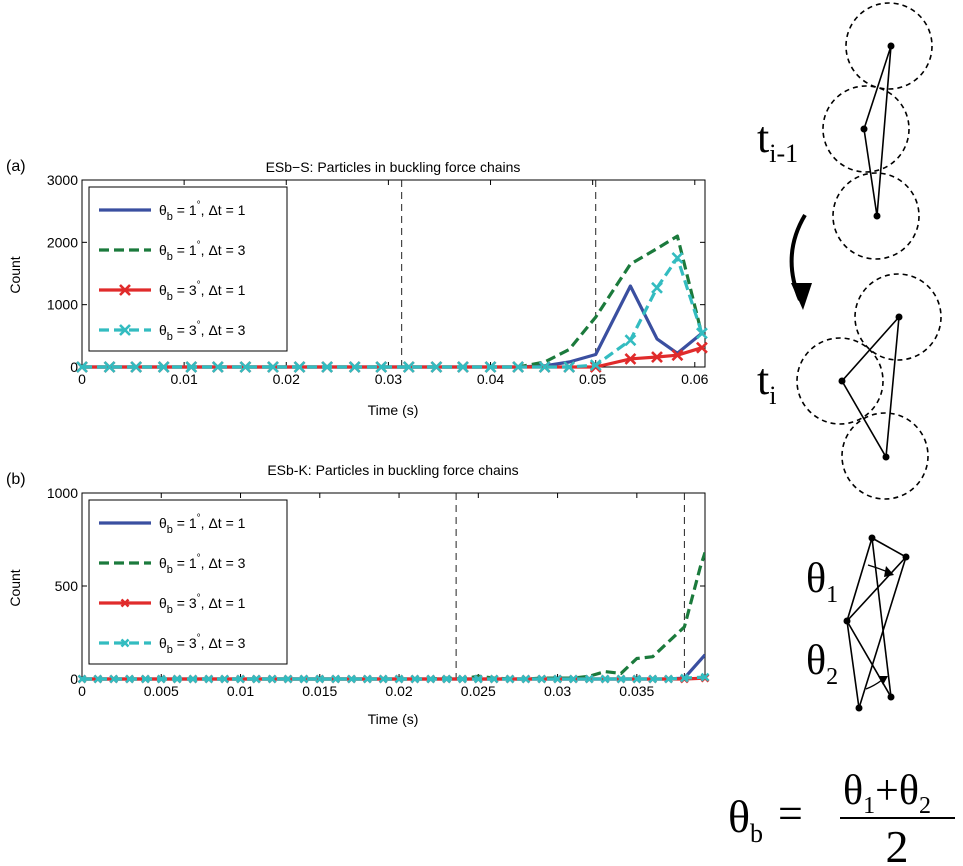 This screenshot has width=963, height=866. What do you see at coordinates (16, 479) in the screenshot?
I see `panel-label-b: (b)` at bounding box center [16, 479].